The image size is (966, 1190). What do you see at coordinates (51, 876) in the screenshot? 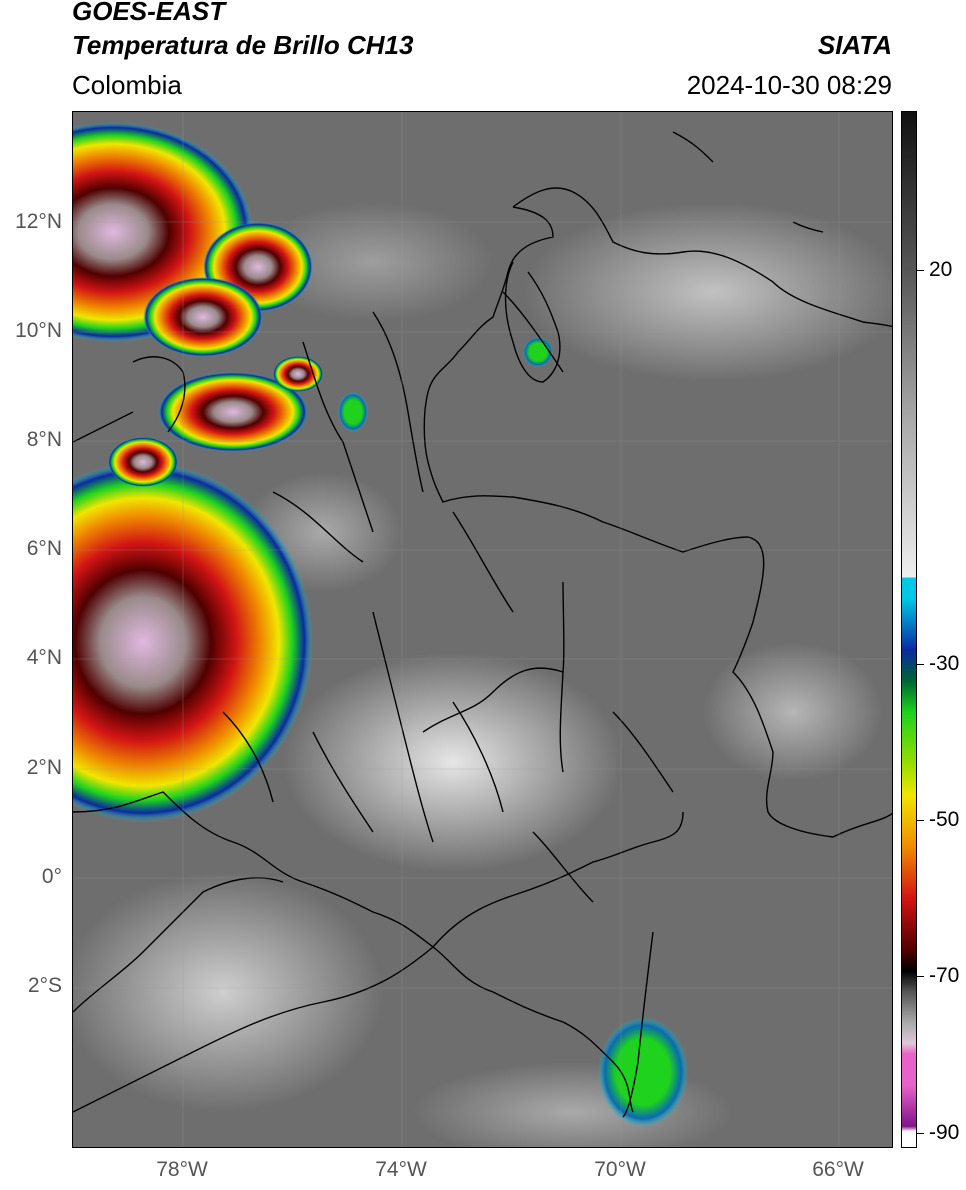
I see `lat-label-0: 0°` at bounding box center [51, 876].